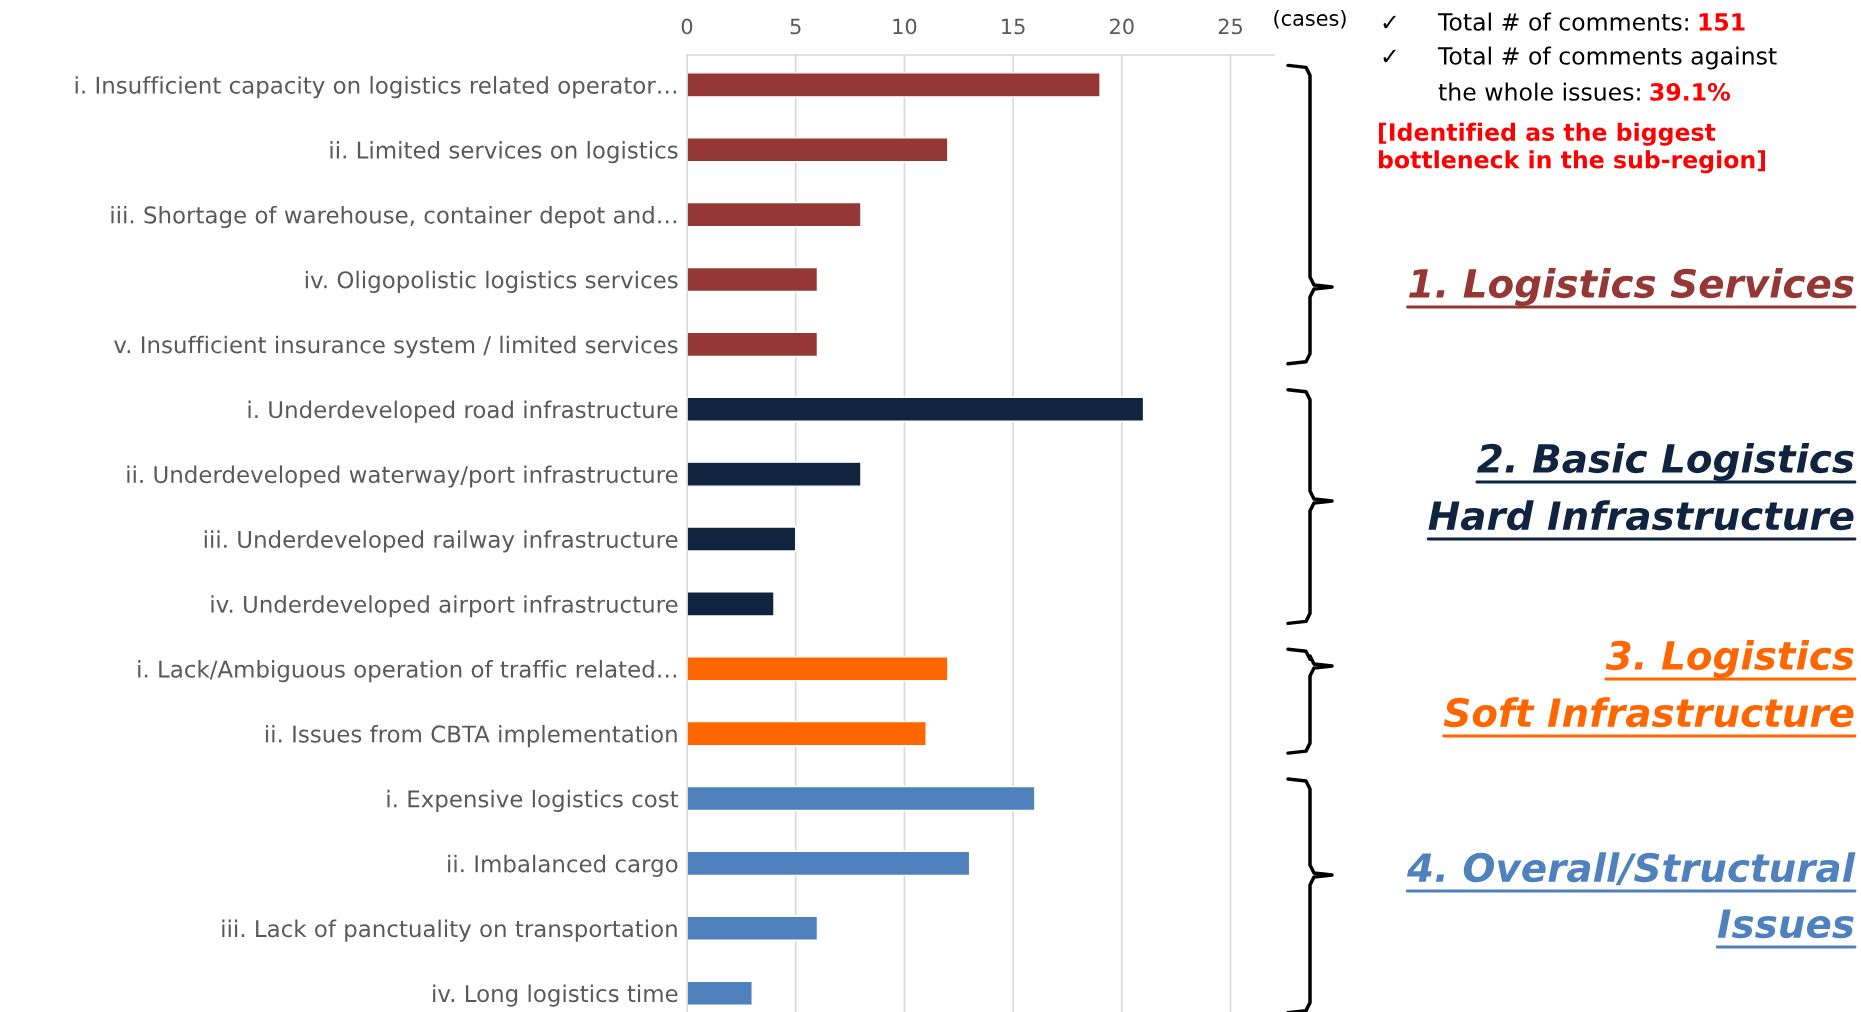 This screenshot has width=1861, height=1012. Describe the element at coordinates (1631, 895) in the screenshot. I see `text: 4. Overall/Structural Issues` at that location.